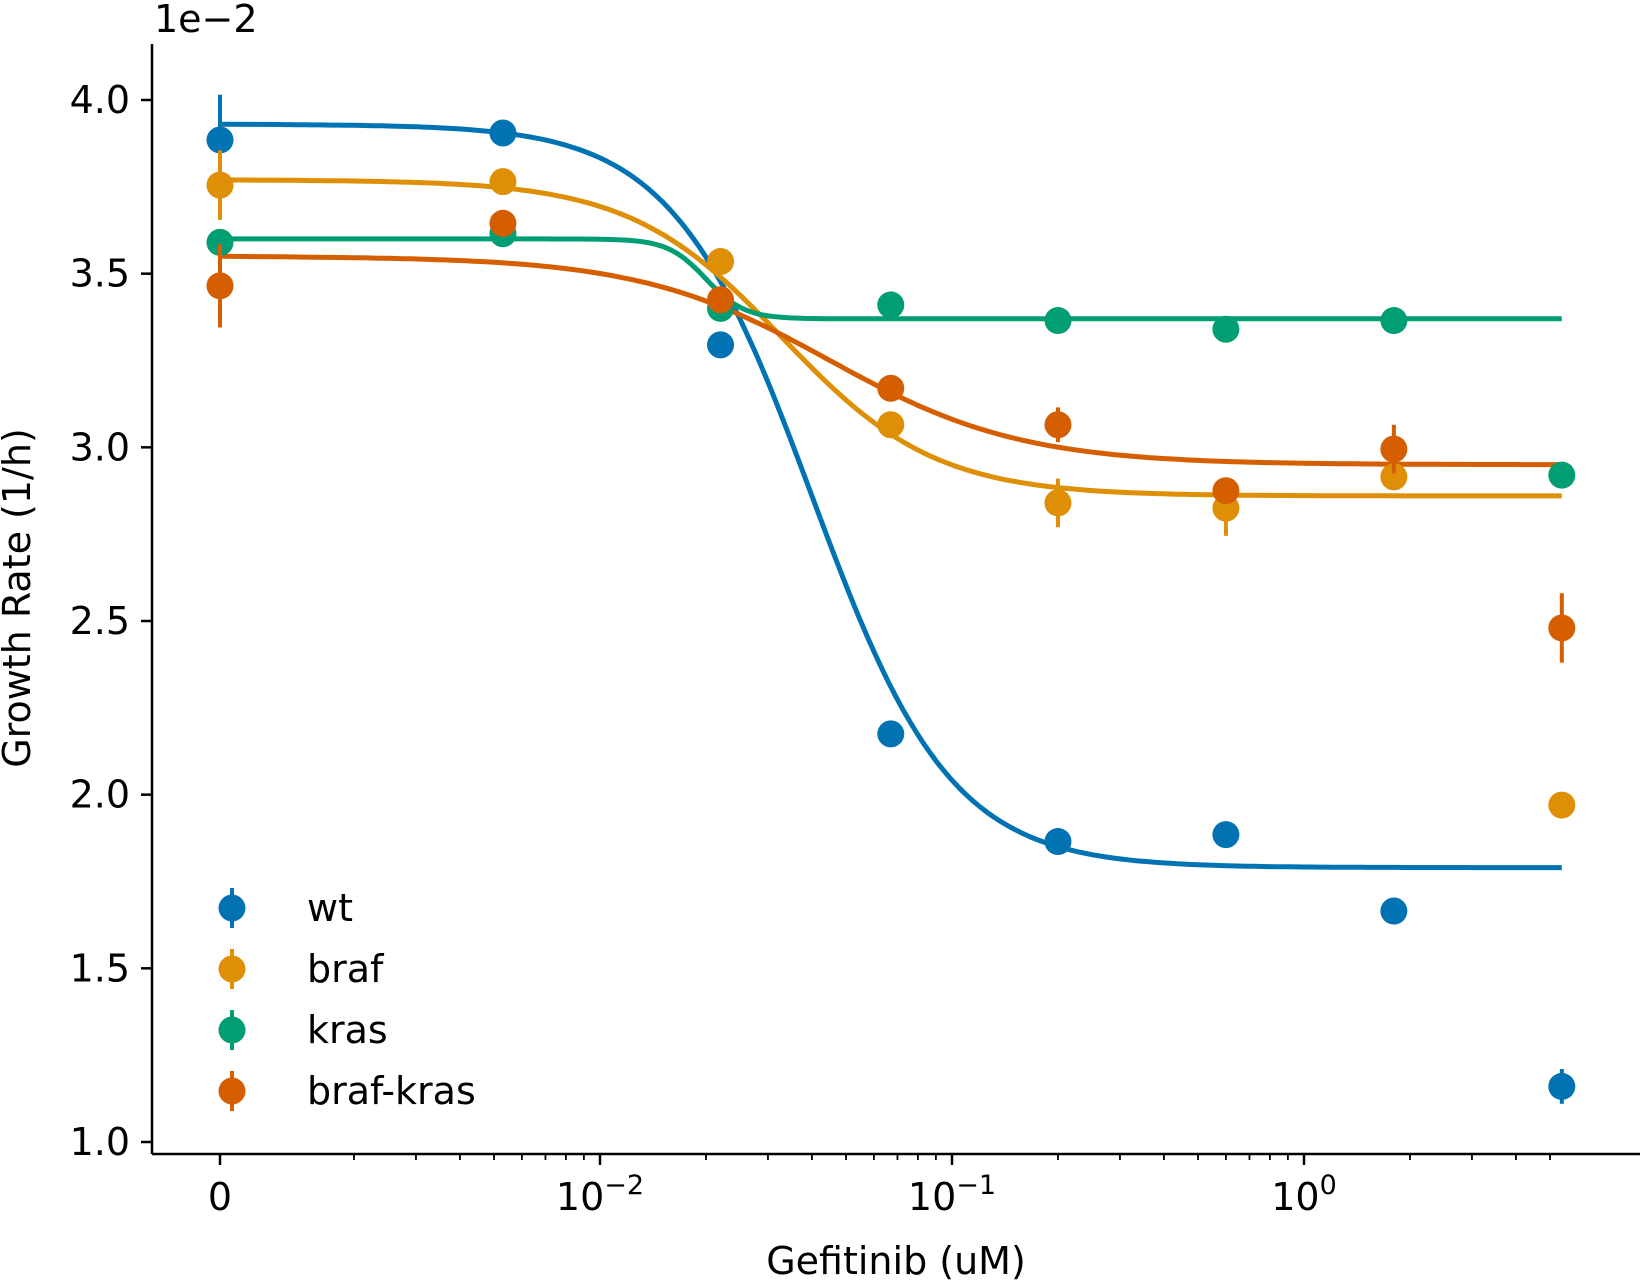 The width and height of the screenshot is (1643, 1282). I want to click on fit-curve-kras, so click(891, 279).